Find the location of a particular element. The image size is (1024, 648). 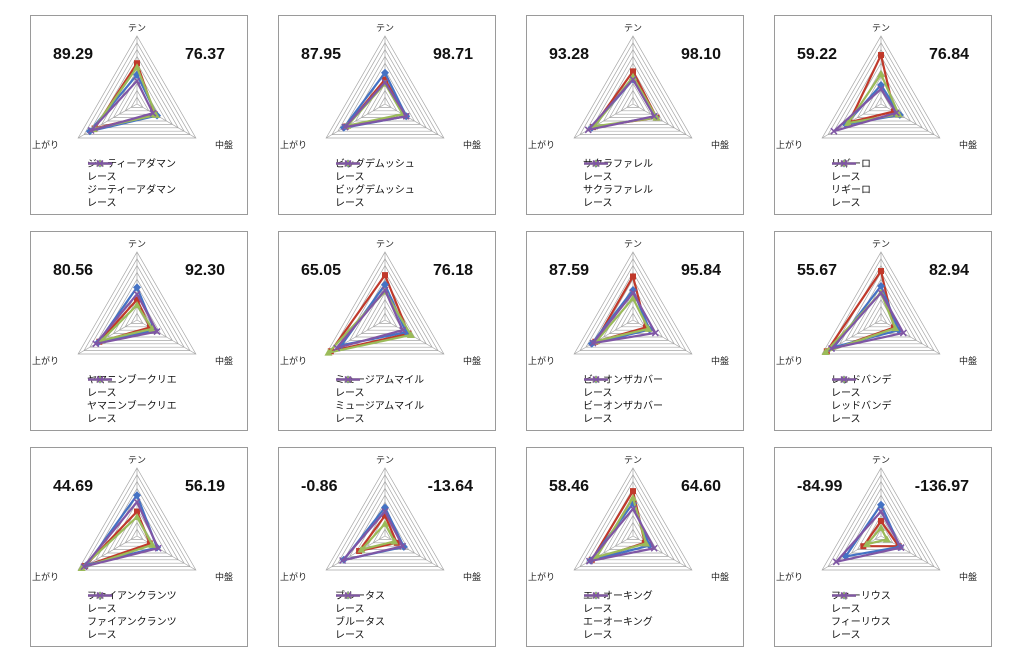

legend-label: ファイアンクランツ is located at coordinates (132, 622).